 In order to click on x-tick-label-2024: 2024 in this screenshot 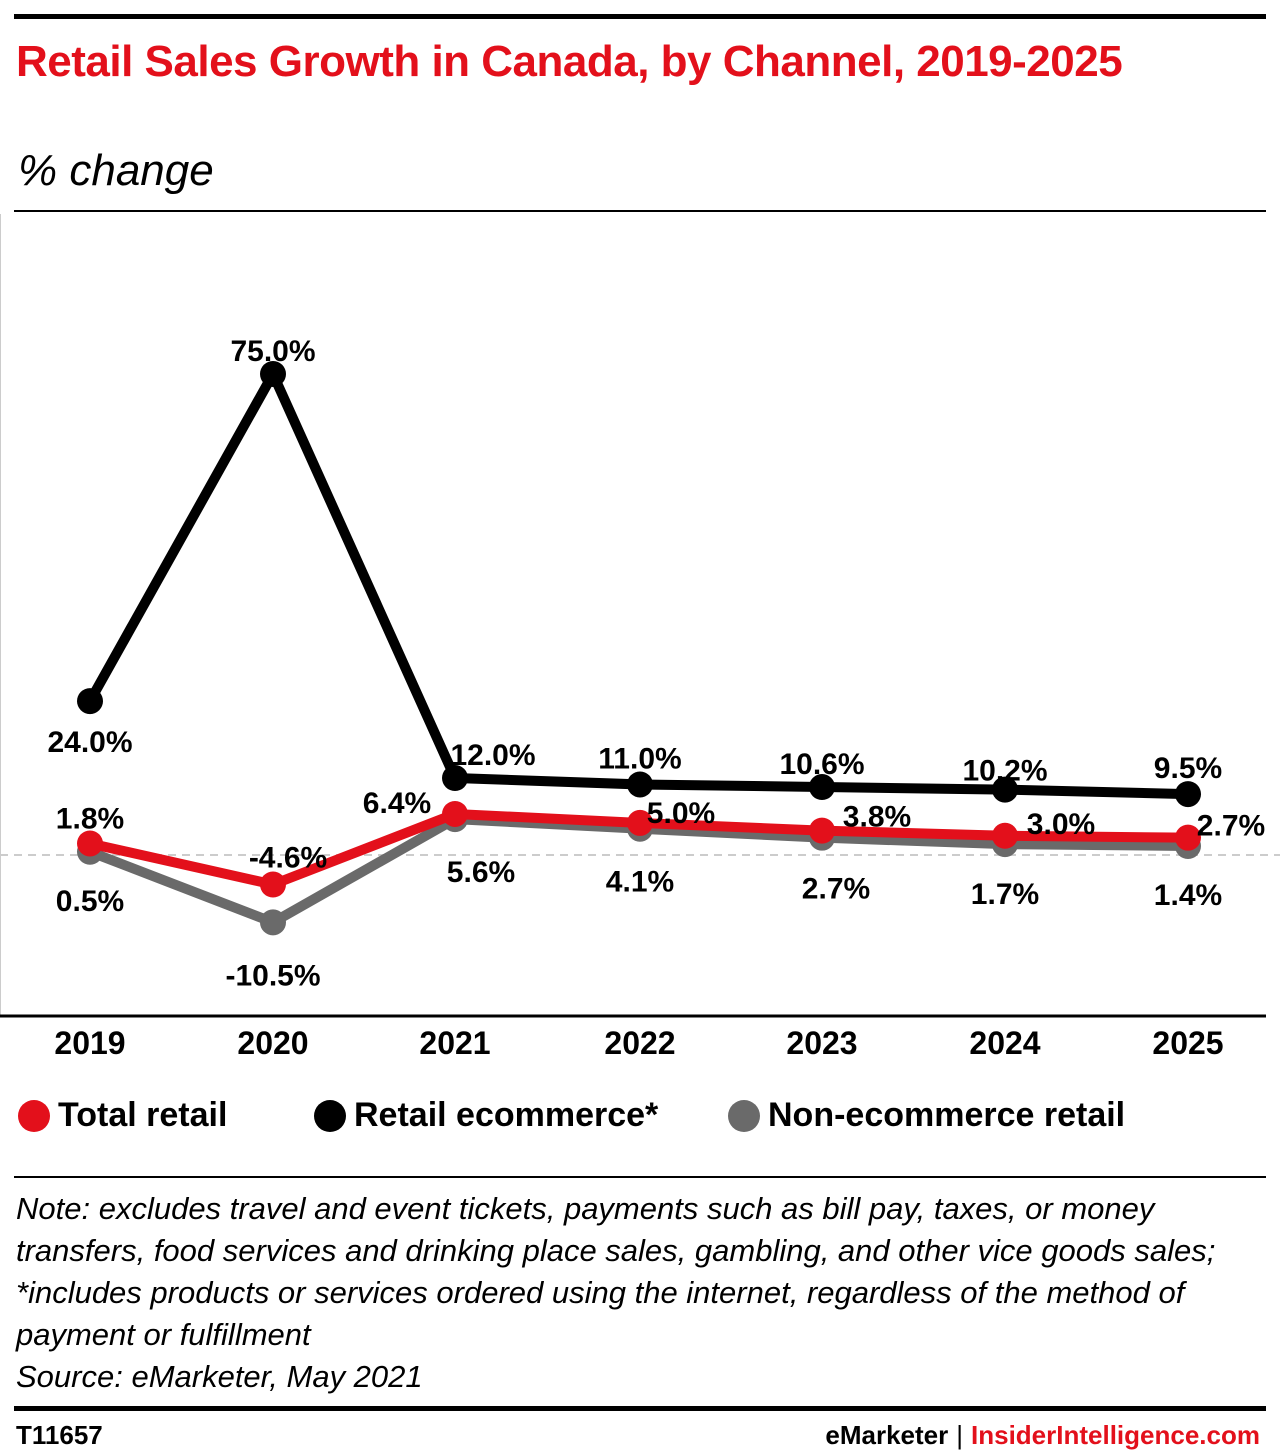, I will do `click(1004, 1043)`.